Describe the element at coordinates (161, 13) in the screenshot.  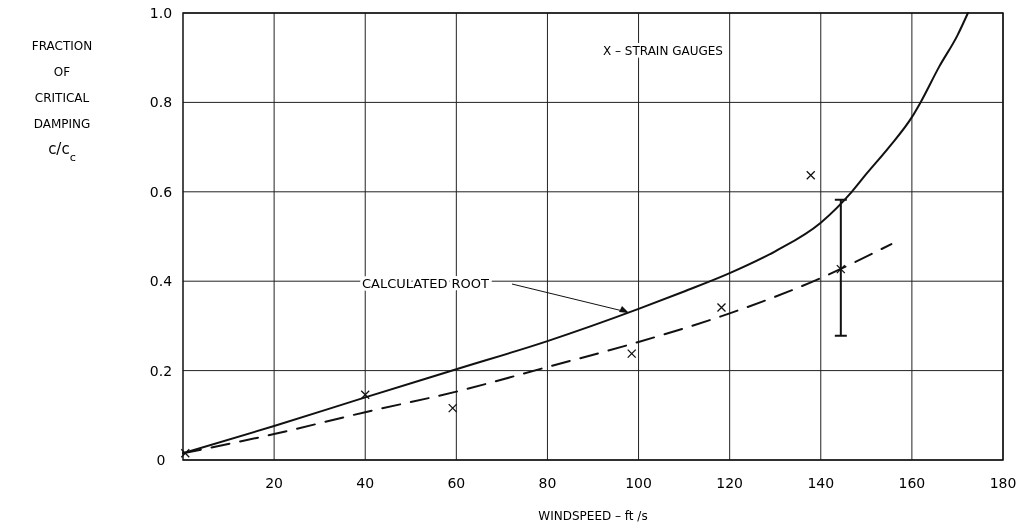
I see `y-tick-label: 1.0` at that location.